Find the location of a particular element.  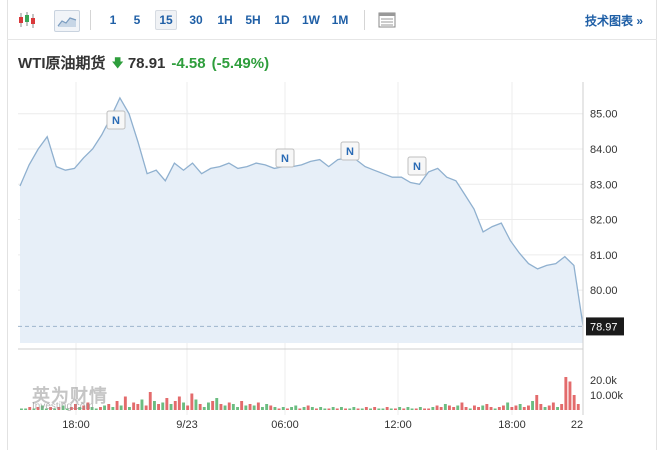

timeframe-1h-button: 1H is located at coordinates (225, 20).